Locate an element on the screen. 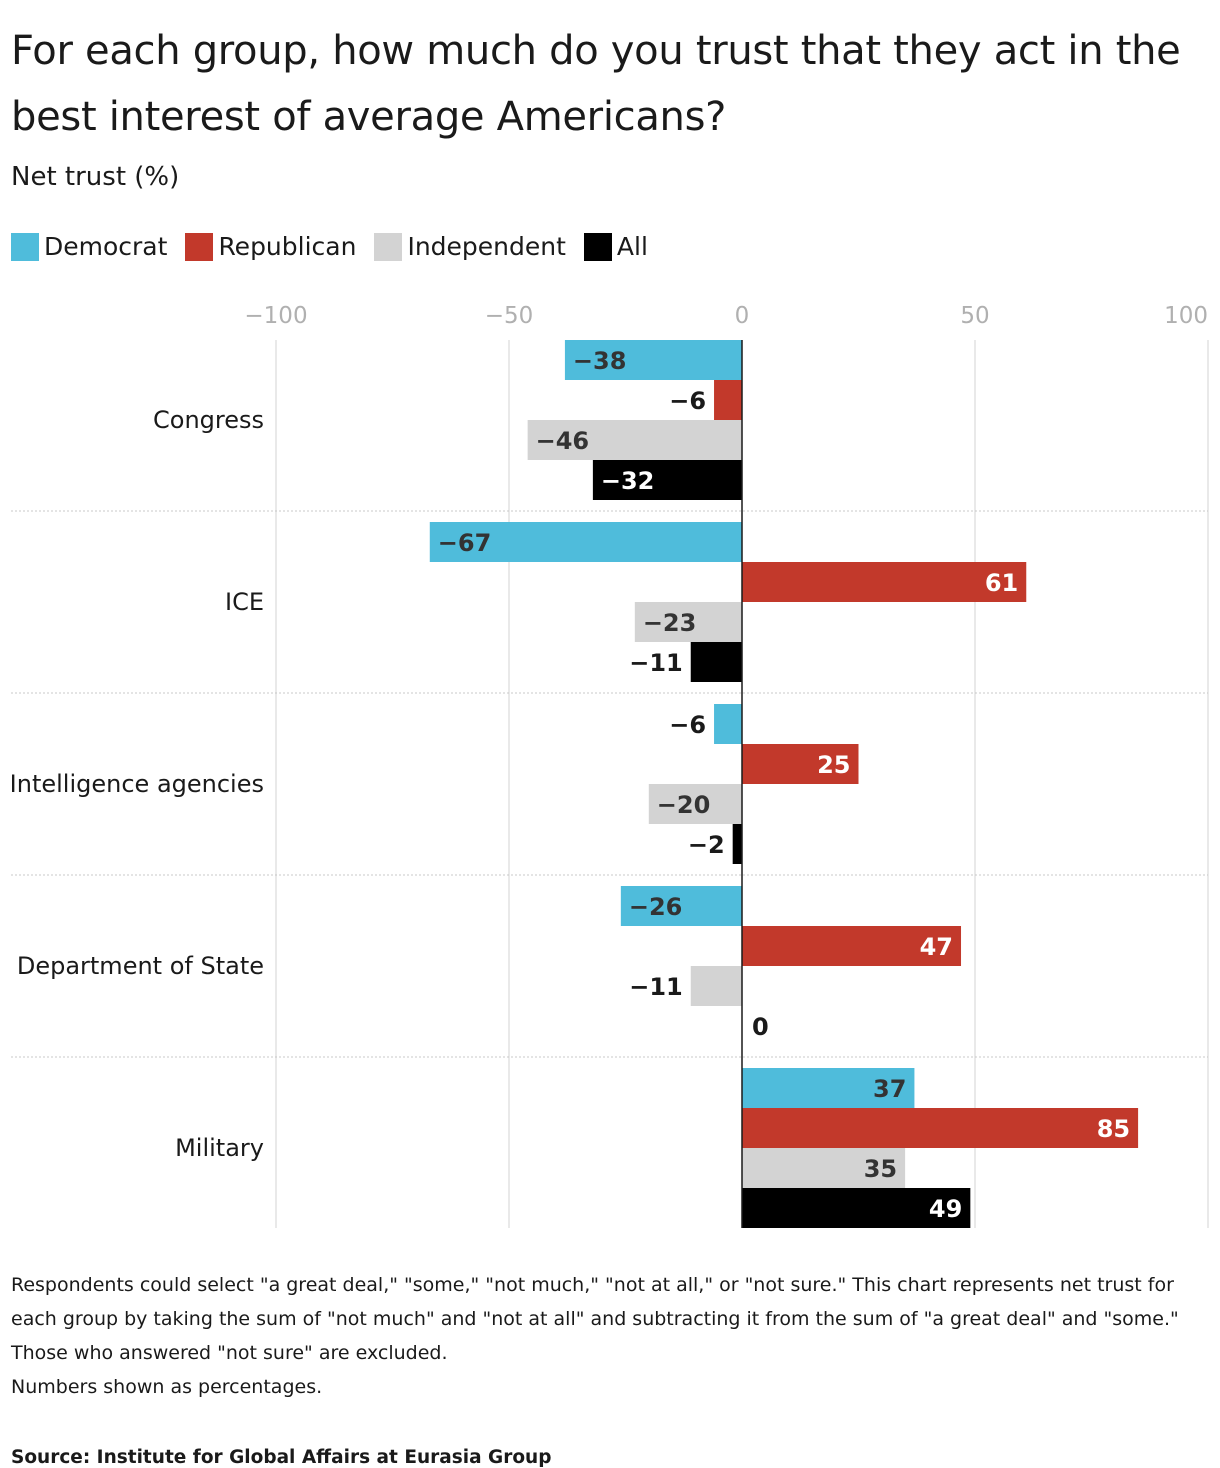 The image size is (1220, 1468). legend-item-republican: Republican is located at coordinates (270, 246).